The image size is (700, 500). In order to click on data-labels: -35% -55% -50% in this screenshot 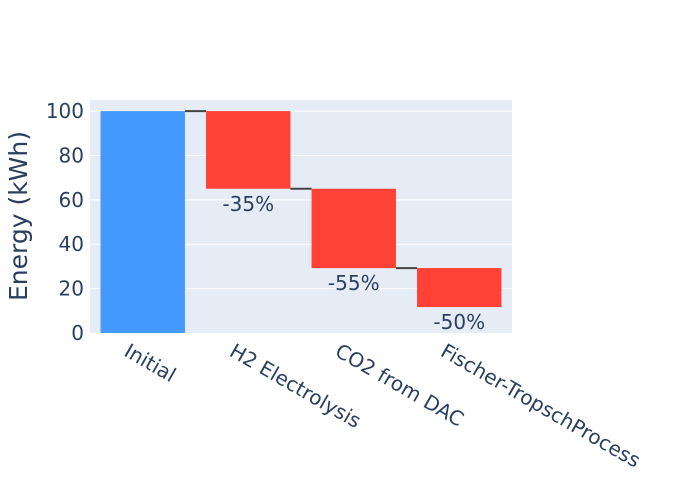, I will do `click(353, 263)`.